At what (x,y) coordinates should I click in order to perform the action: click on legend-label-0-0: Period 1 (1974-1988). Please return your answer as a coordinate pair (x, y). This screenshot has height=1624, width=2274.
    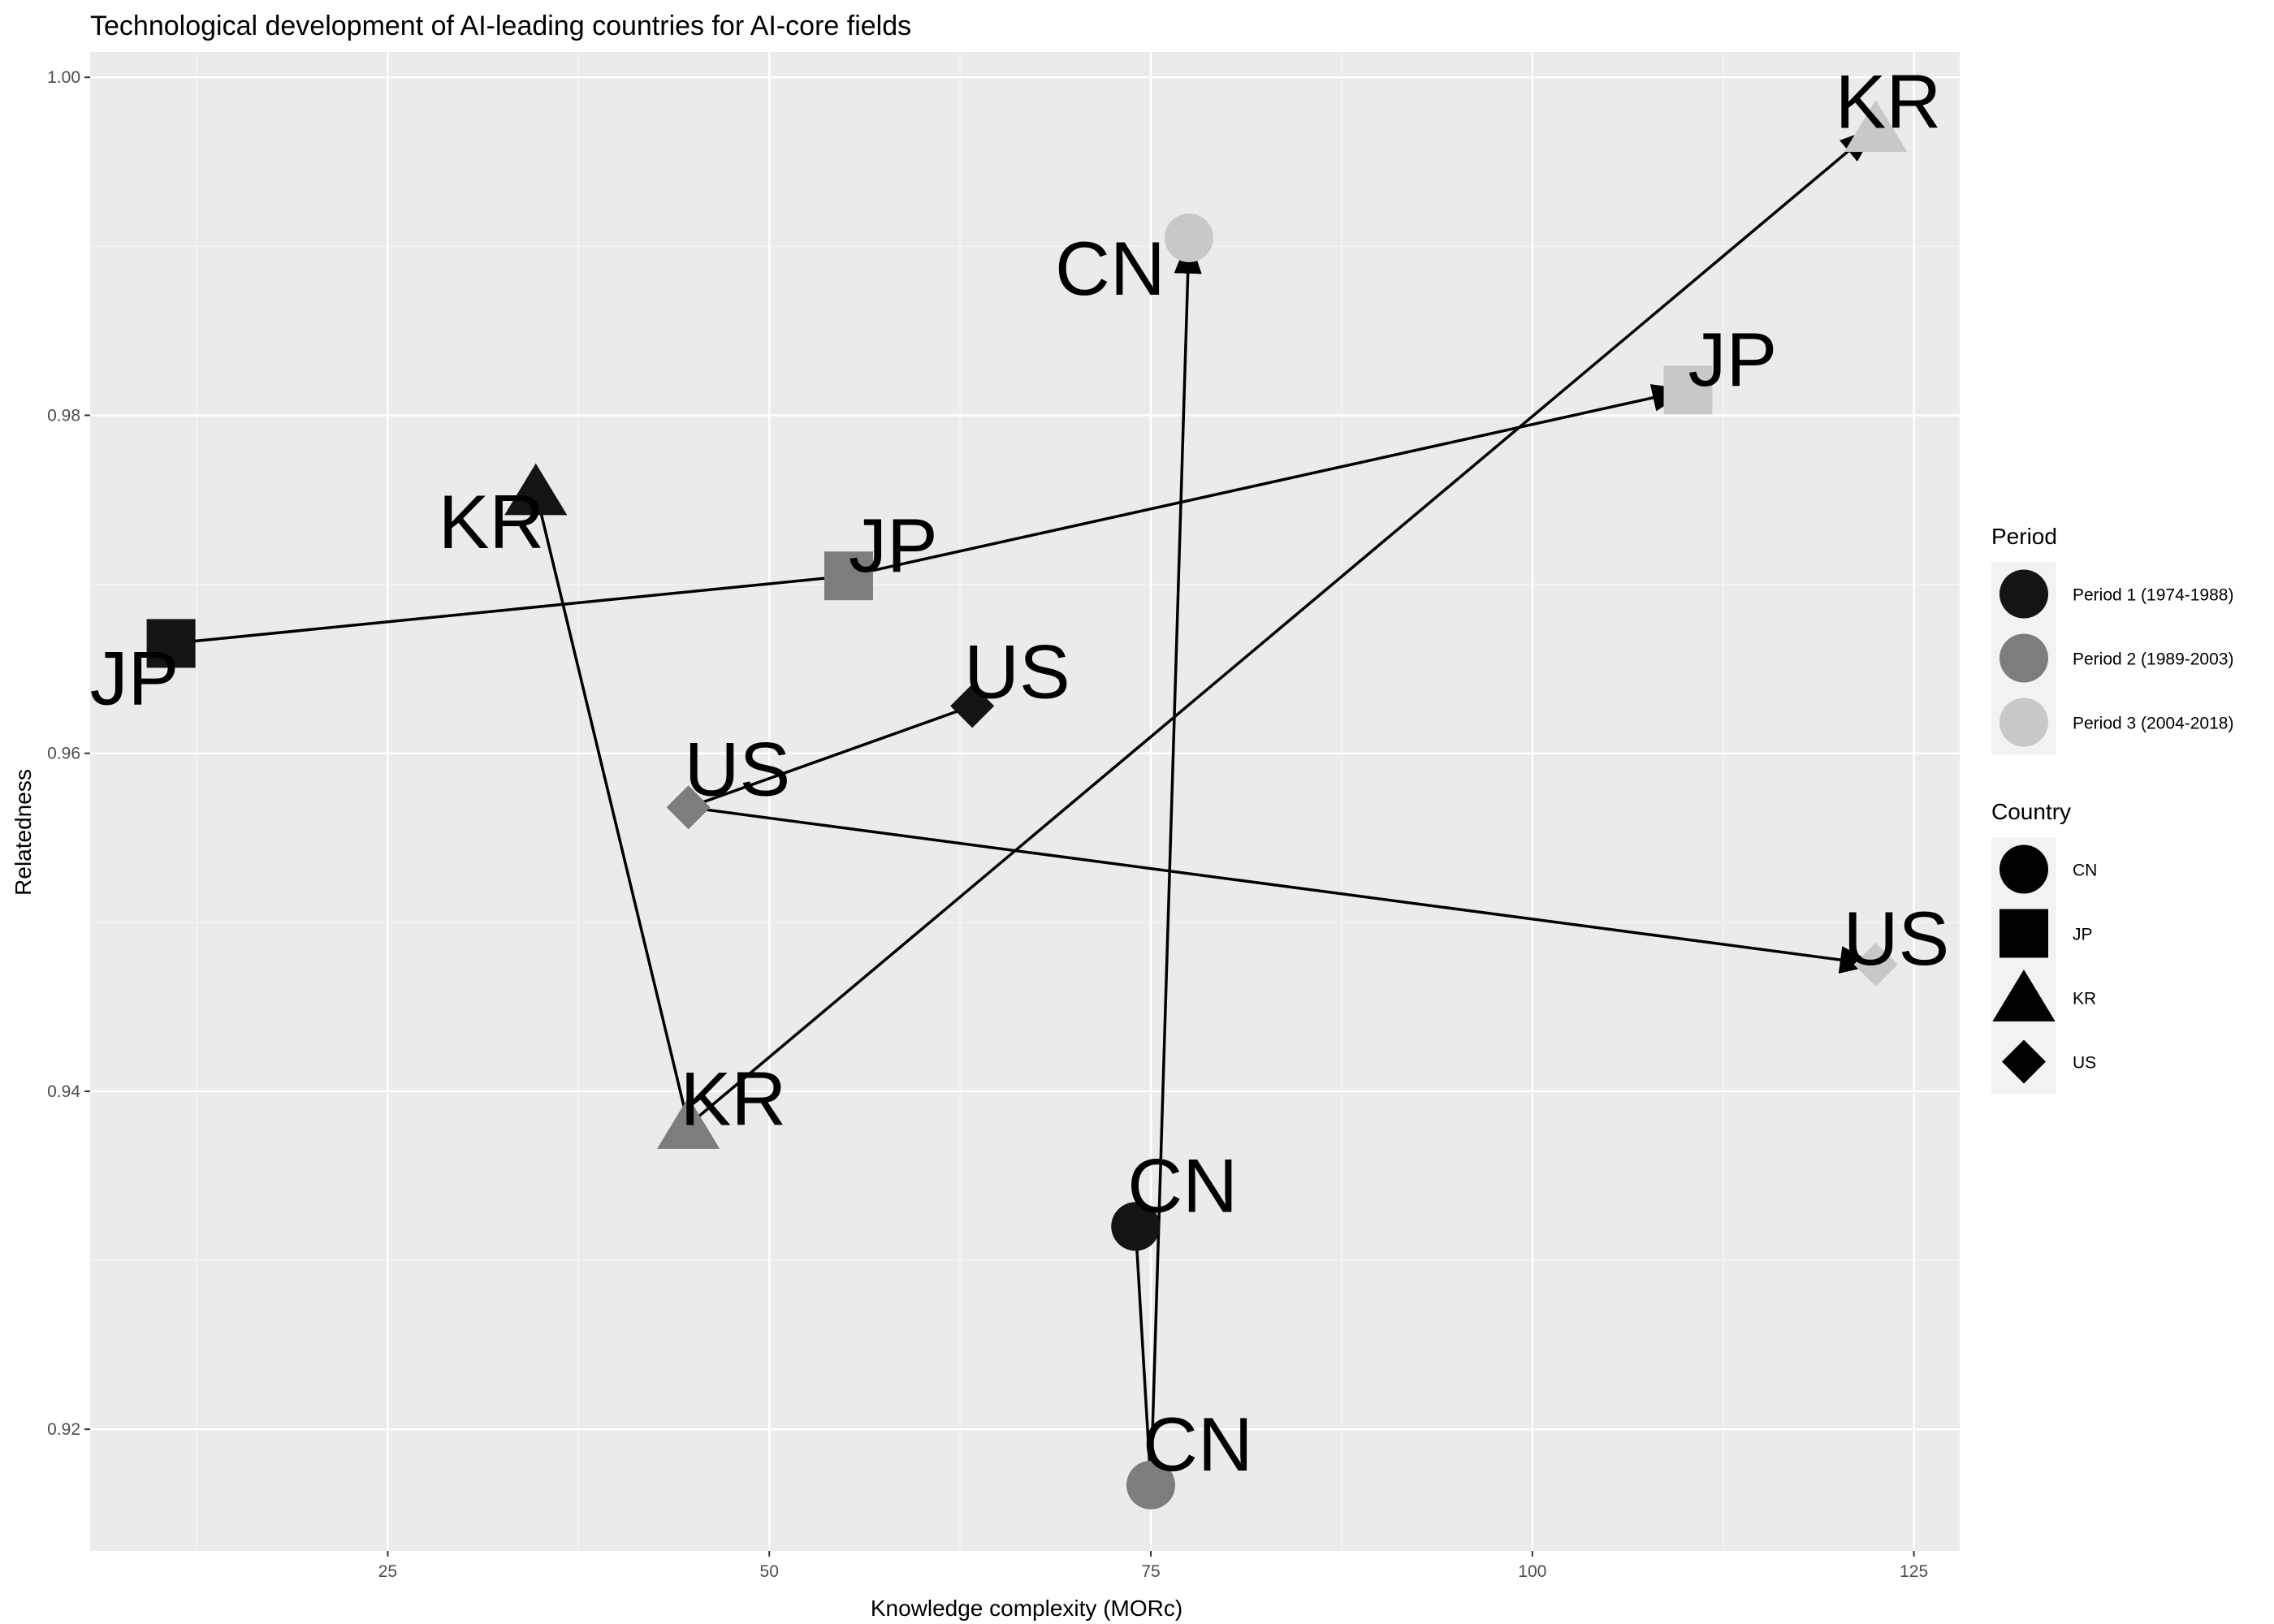
    Looking at the image, I should click on (2153, 596).